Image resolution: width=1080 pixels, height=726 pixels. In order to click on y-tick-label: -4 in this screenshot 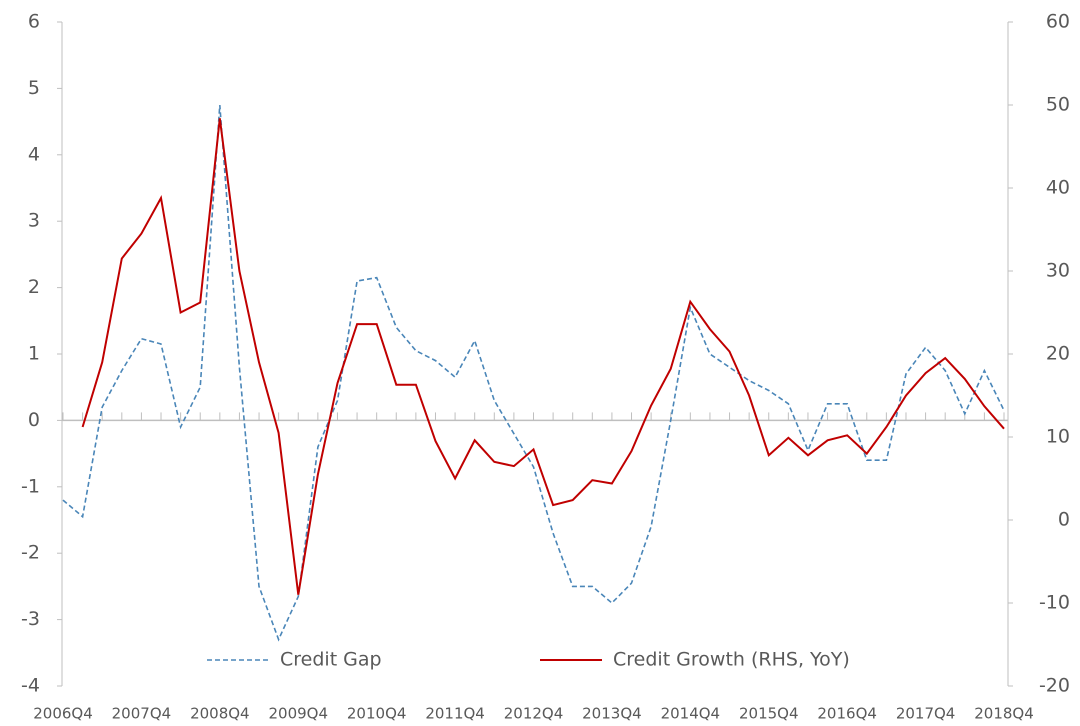, I will do `click(30, 686)`.